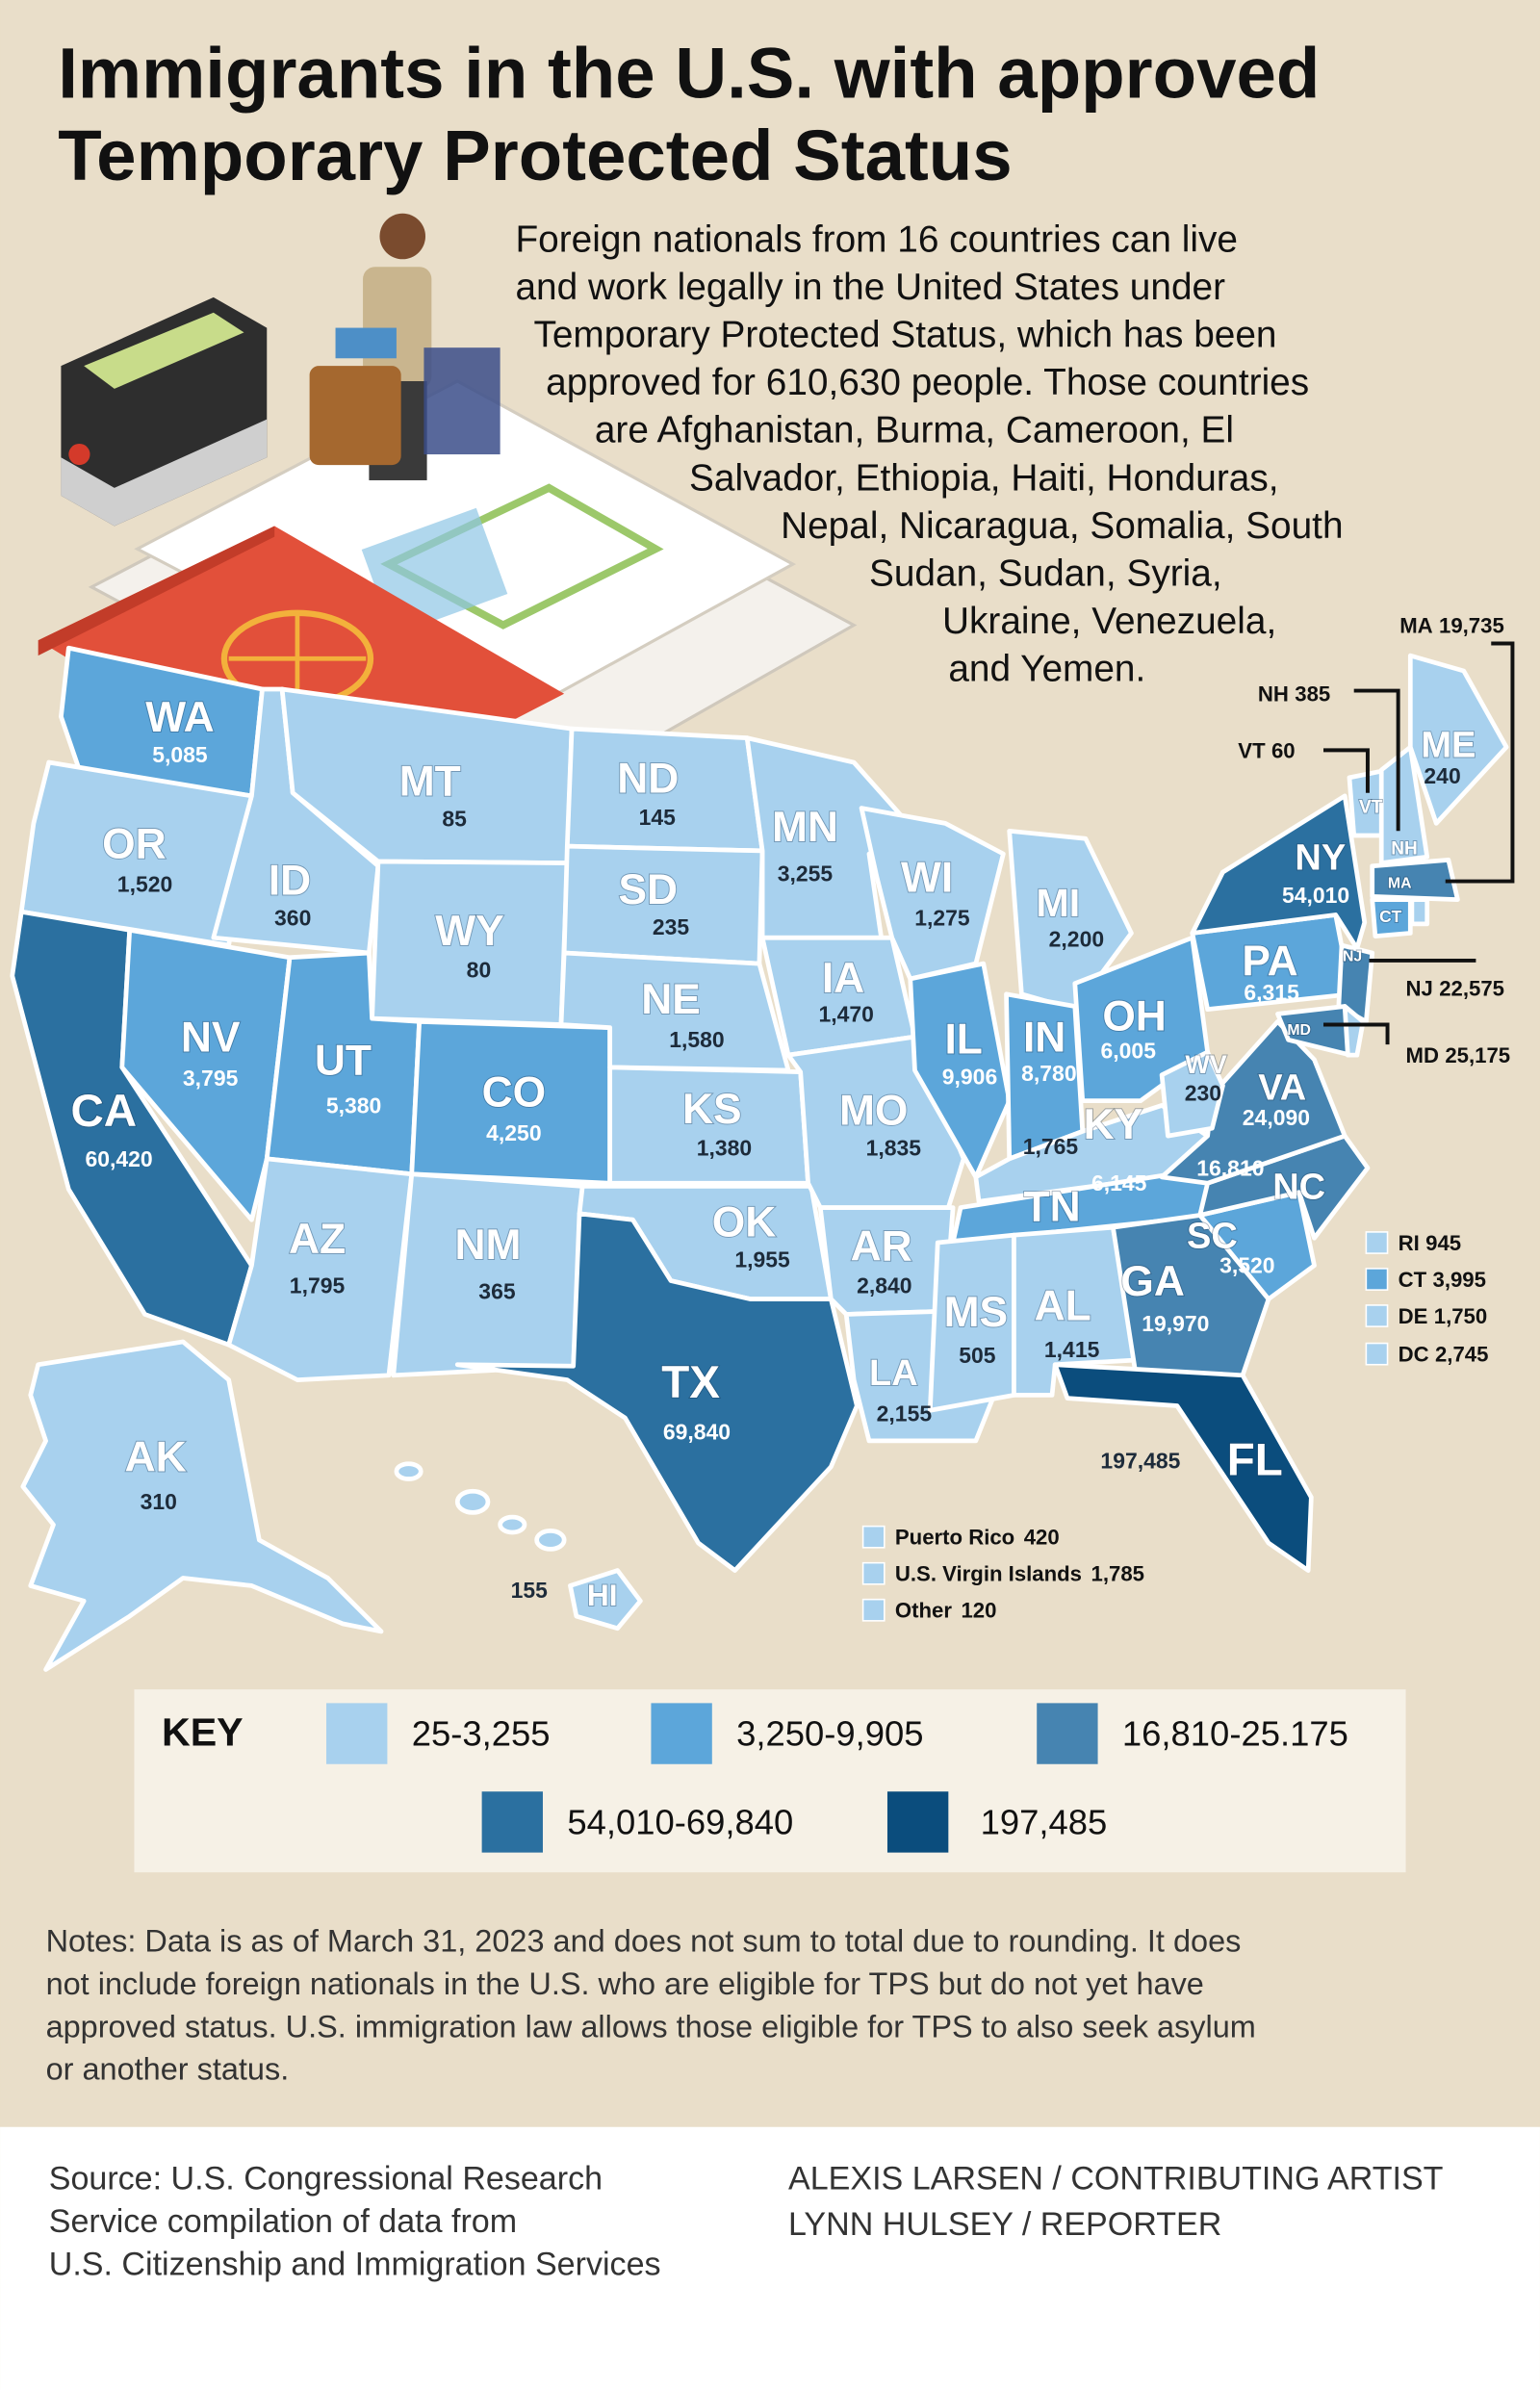 This screenshot has width=1540, height=2390. Describe the element at coordinates (211, 1078) in the screenshot. I see `state-value: 3,795` at that location.